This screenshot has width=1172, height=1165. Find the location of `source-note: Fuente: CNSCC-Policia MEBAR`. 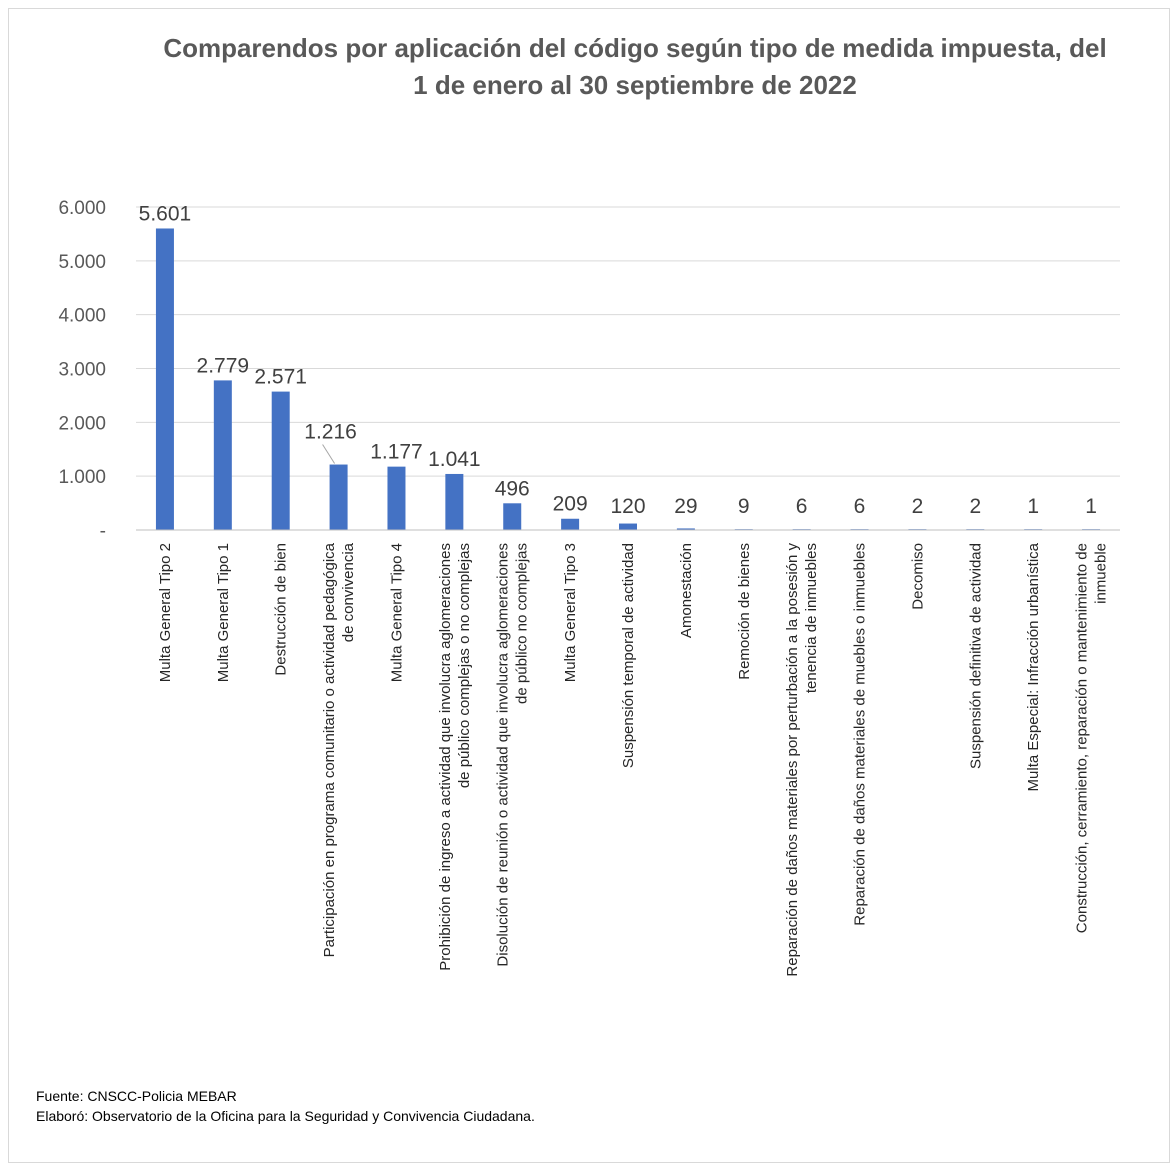

source-note: Fuente: CNSCC-Policia MEBAR is located at coordinates (136, 1096).